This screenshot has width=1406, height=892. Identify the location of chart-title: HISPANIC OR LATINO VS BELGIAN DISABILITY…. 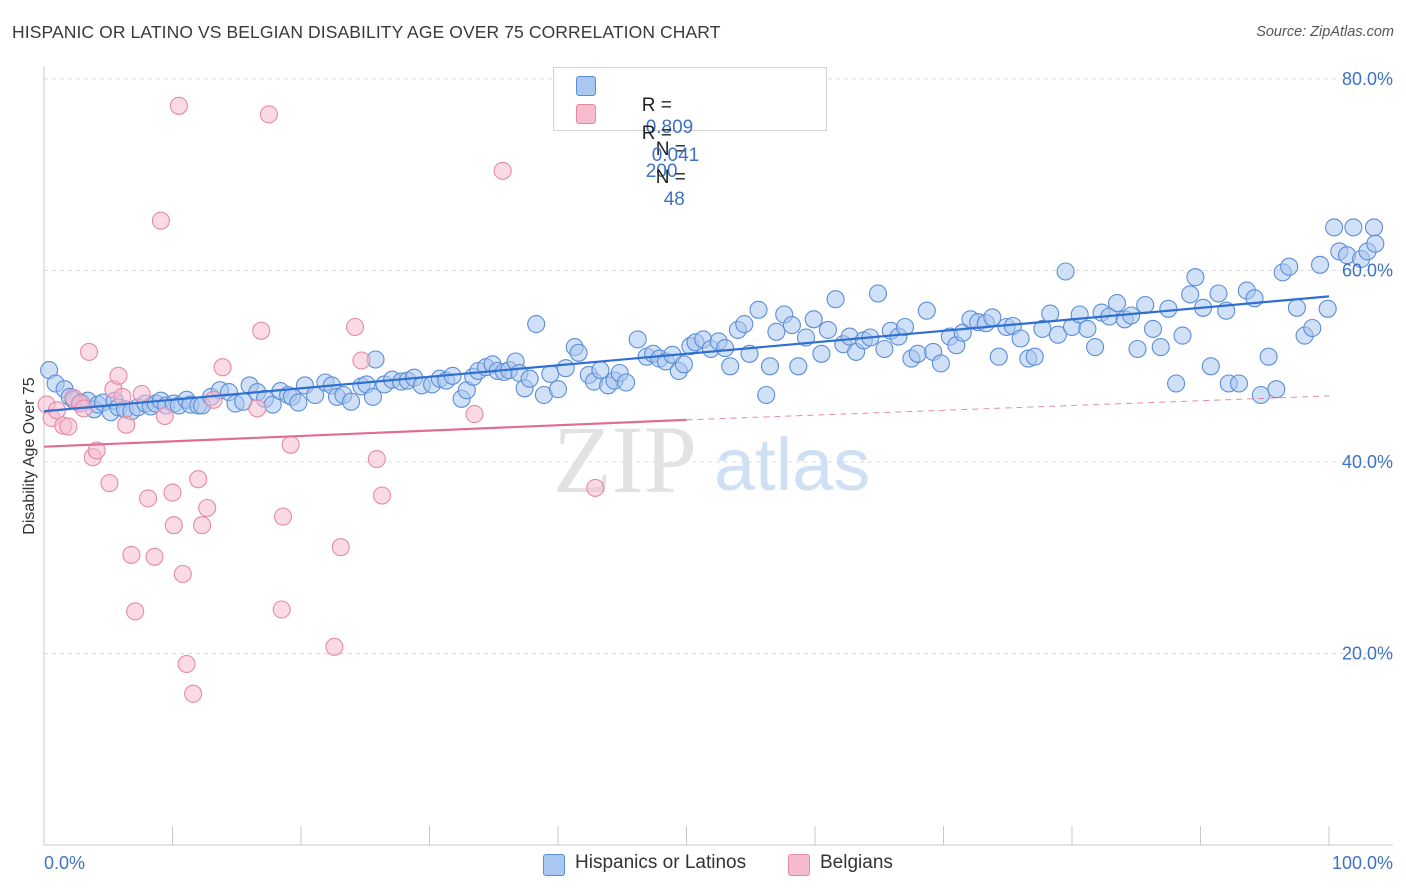
(366, 32).